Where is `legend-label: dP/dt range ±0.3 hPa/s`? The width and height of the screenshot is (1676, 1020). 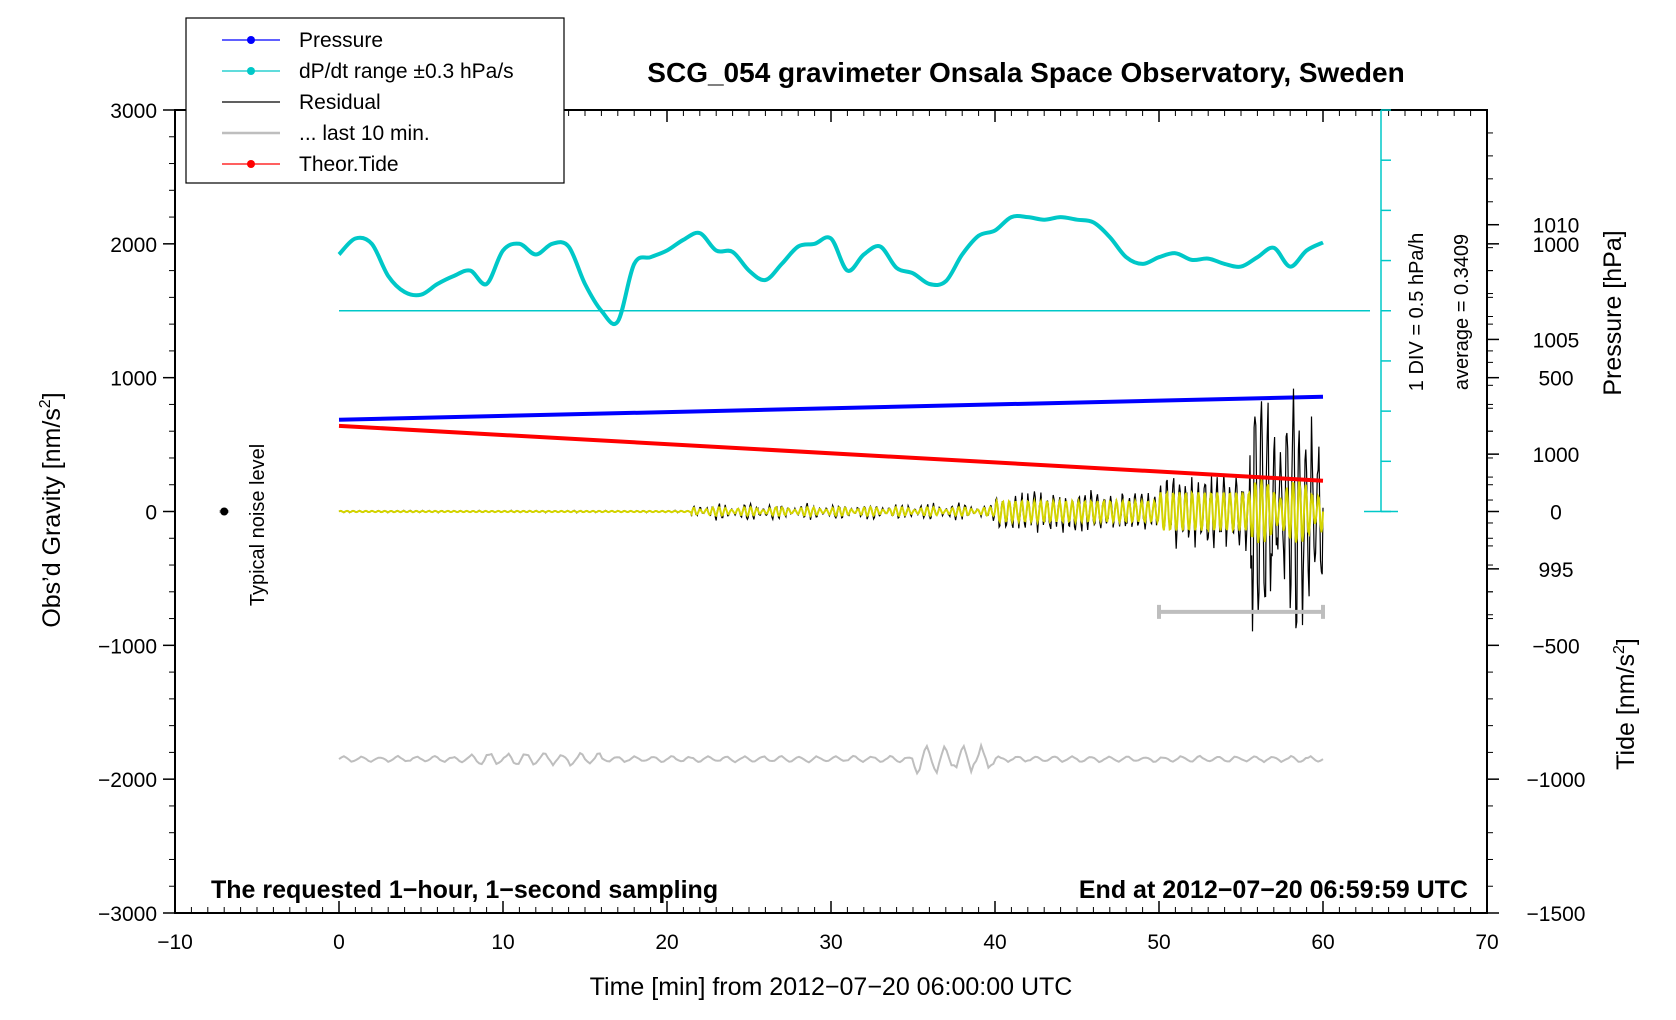 legend-label: dP/dt range ±0.3 hPa/s is located at coordinates (406, 71).